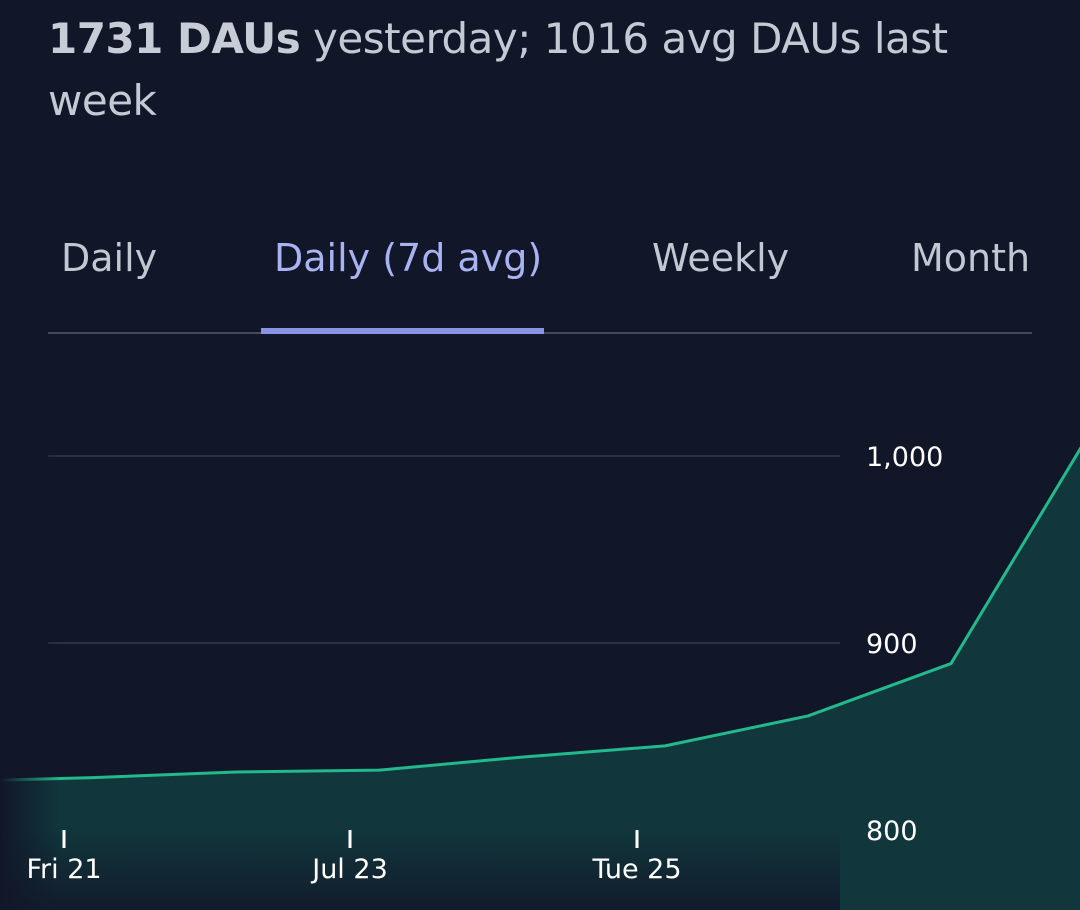 The height and width of the screenshot is (910, 1080). Describe the element at coordinates (109, 258) in the screenshot. I see `tab-daily: Daily` at that location.